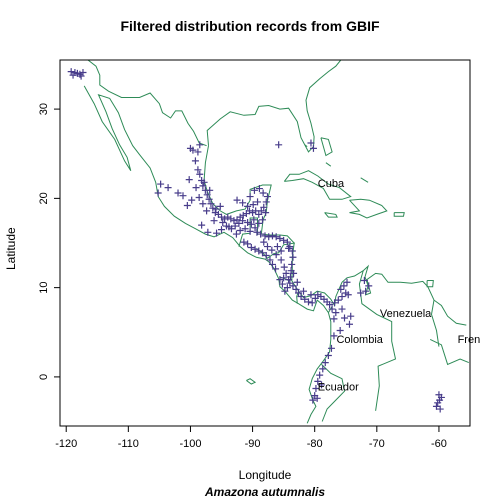 Image resolution: width=500 pixels, height=500 pixels. What do you see at coordinates (44, 198) in the screenshot?
I see `y-tick-label: 20` at bounding box center [44, 198].